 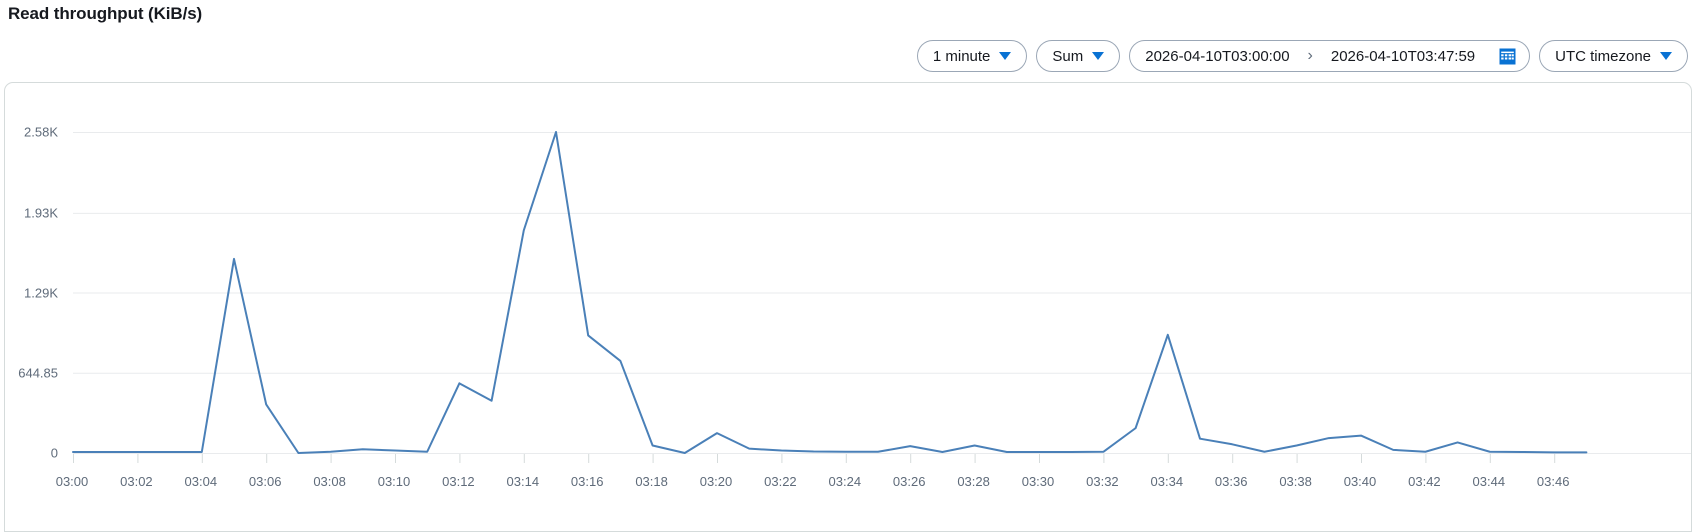 What do you see at coordinates (587, 481) in the screenshot?
I see `x-axis-tick-label: 03:16` at bounding box center [587, 481].